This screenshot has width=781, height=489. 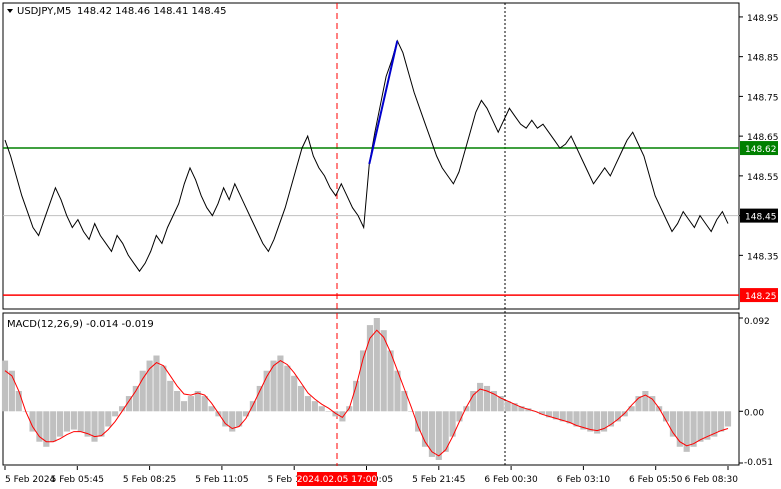 What do you see at coordinates (294, 480) in the screenshot?
I see `time-tick-label: 5 Feb 13:45` at bounding box center [294, 480].